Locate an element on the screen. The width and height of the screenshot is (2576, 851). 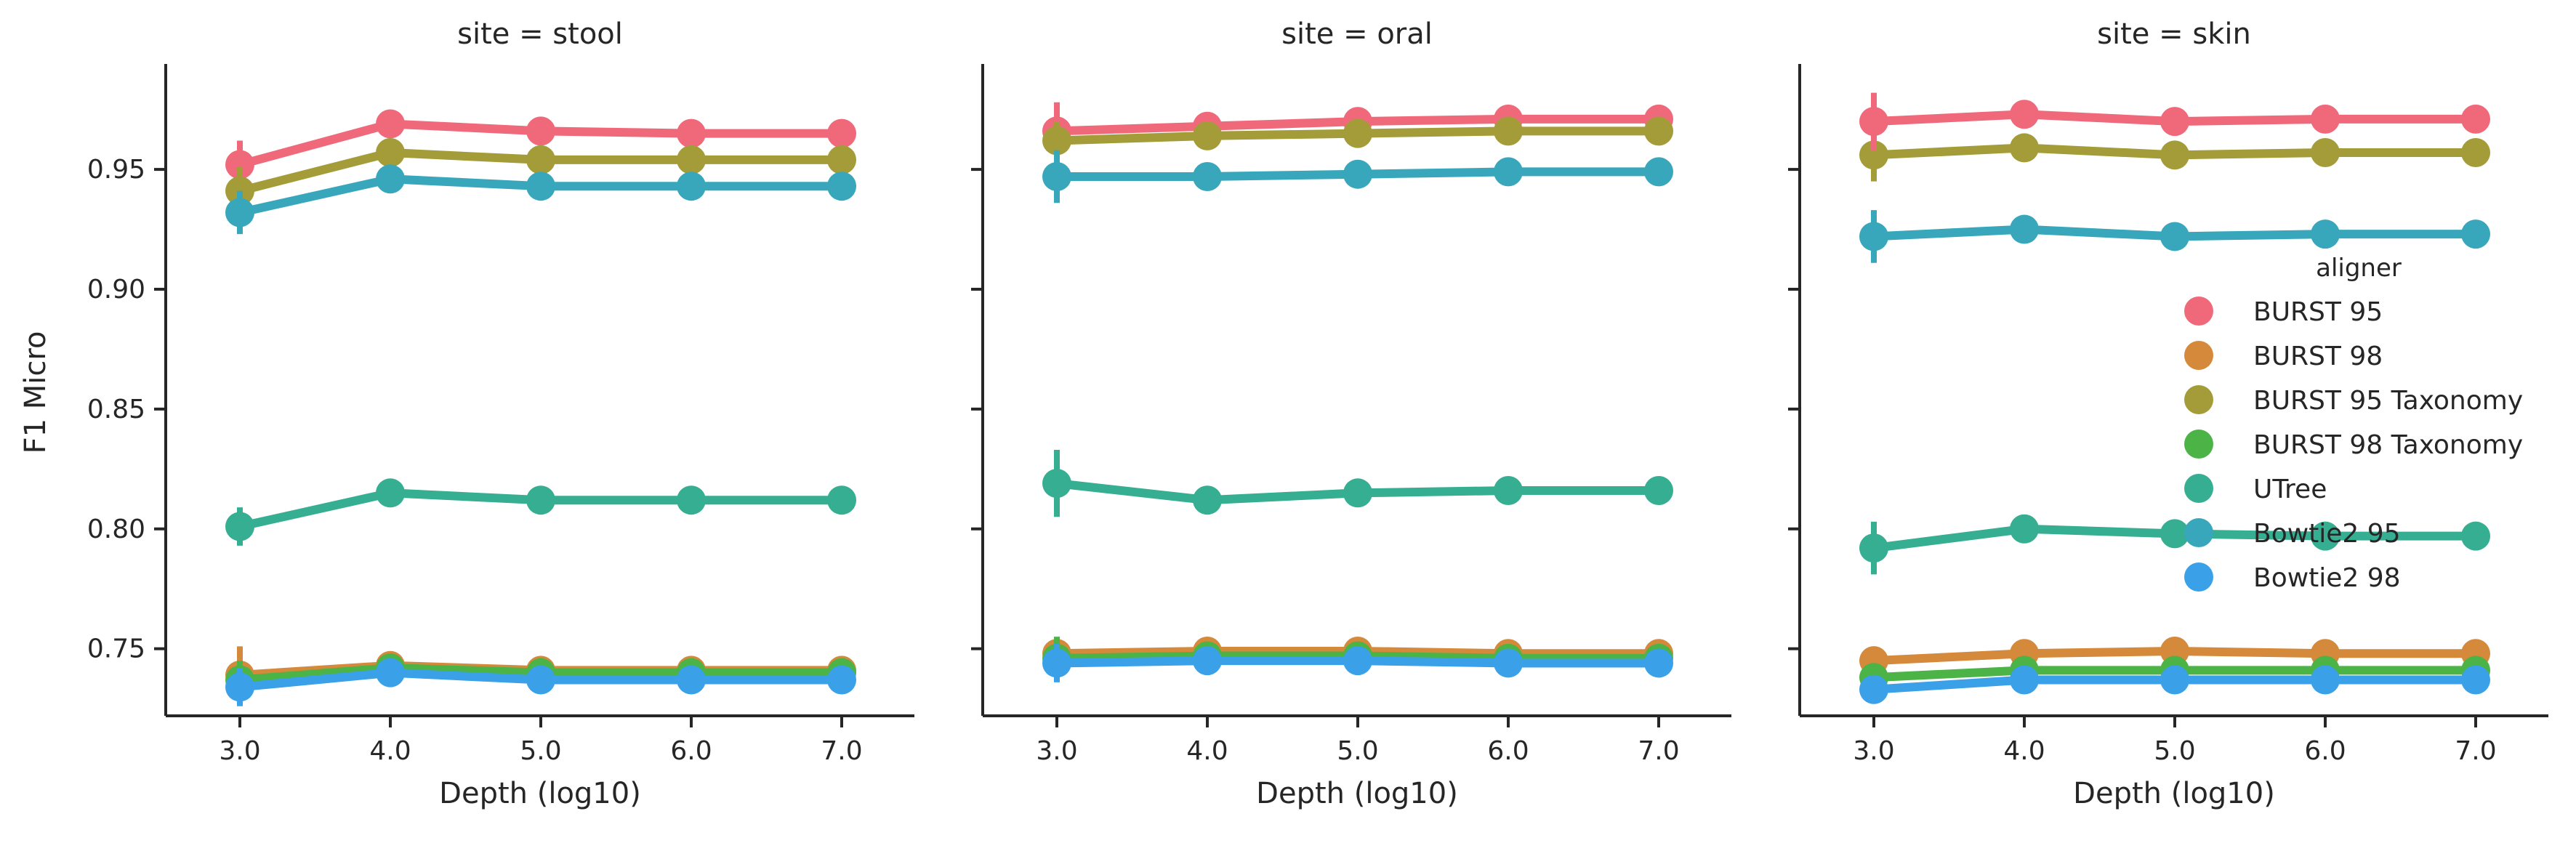
legend-label: BURST 95 Taxonomy is located at coordinates (2388, 401).